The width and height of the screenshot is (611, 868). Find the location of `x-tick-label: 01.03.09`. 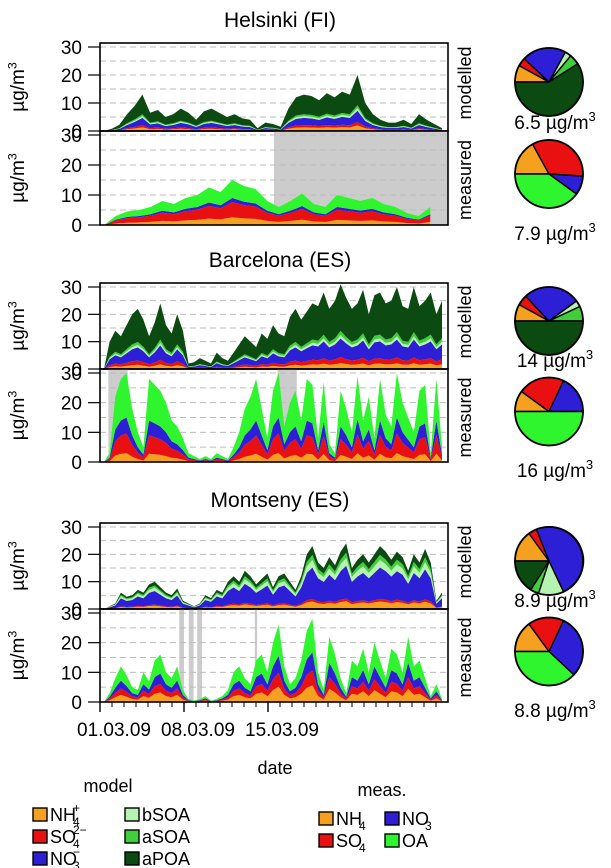

x-tick-label: 01.03.09 is located at coordinates (114, 730).